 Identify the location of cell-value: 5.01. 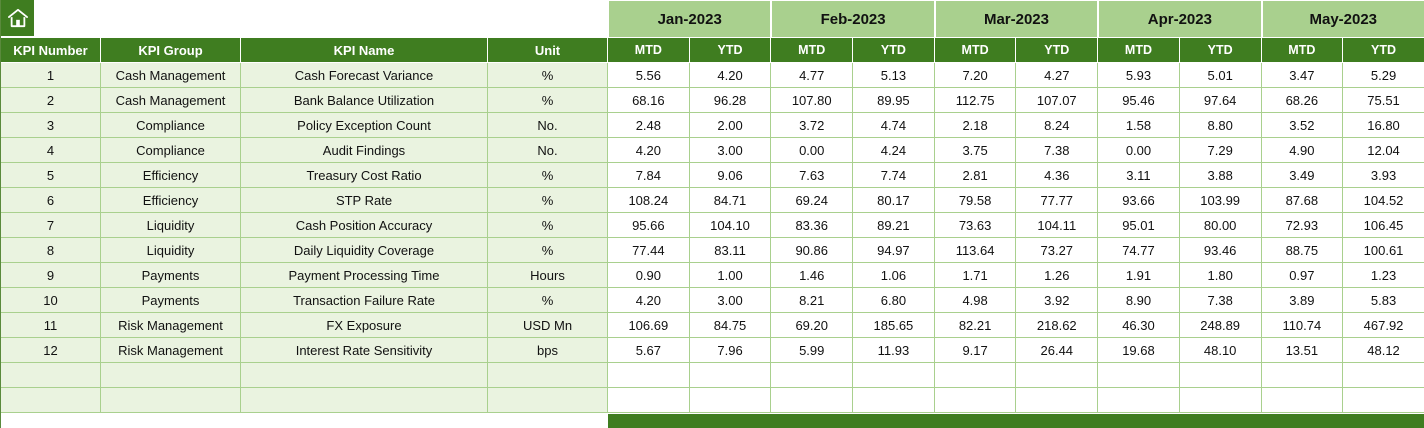
(1220, 75).